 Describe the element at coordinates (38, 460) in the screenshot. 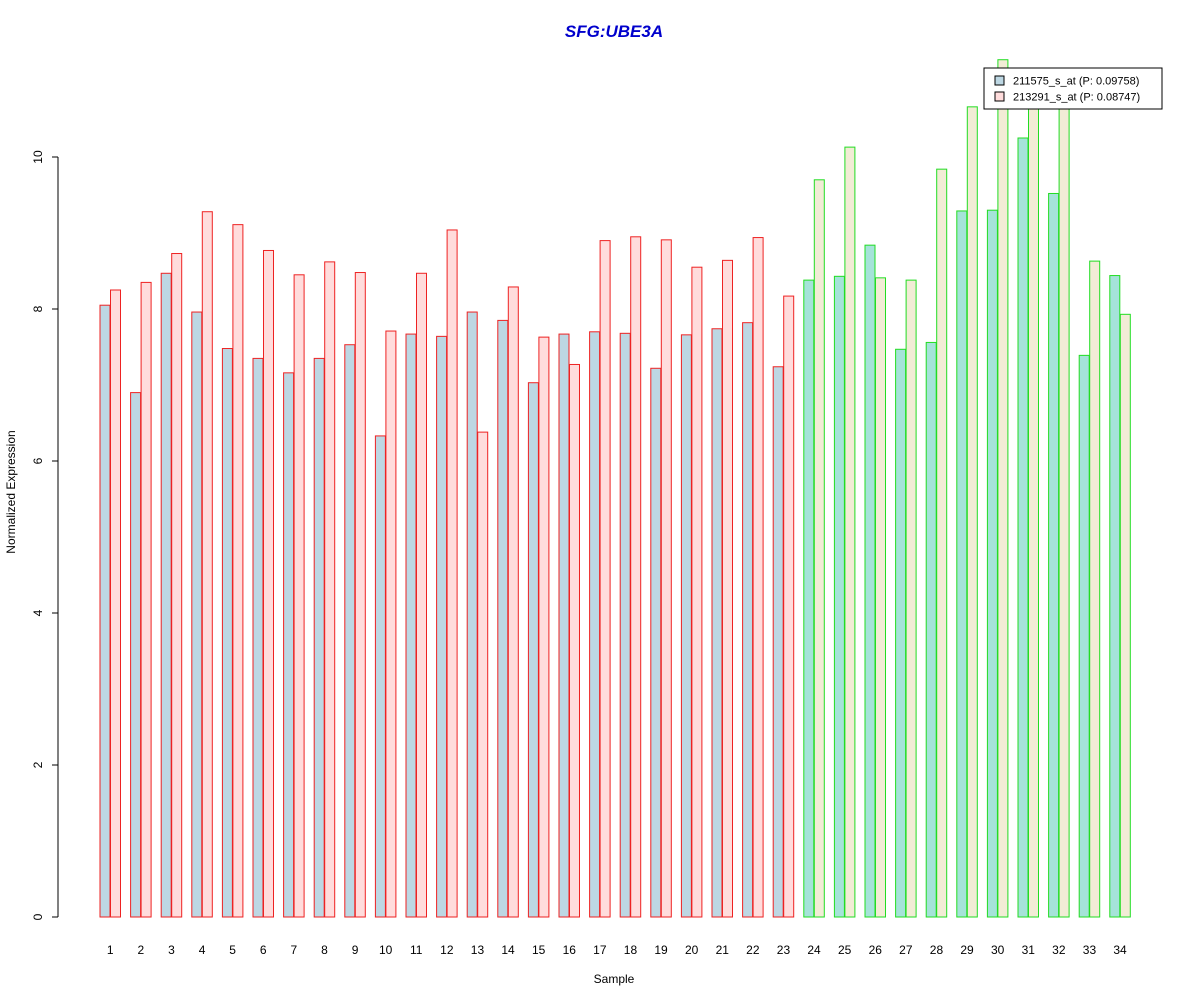

I see `y-tick-label-6: 6` at that location.